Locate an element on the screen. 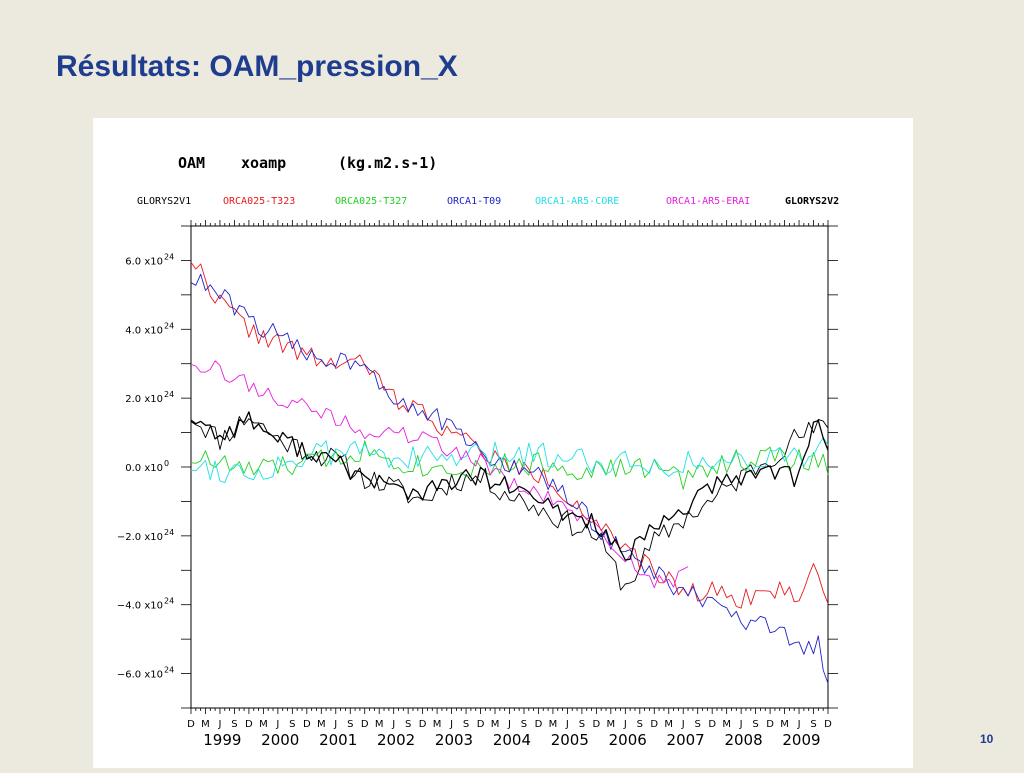 This screenshot has width=1024, height=773. y-tick-label: −2.0 x10 is located at coordinates (140, 537).